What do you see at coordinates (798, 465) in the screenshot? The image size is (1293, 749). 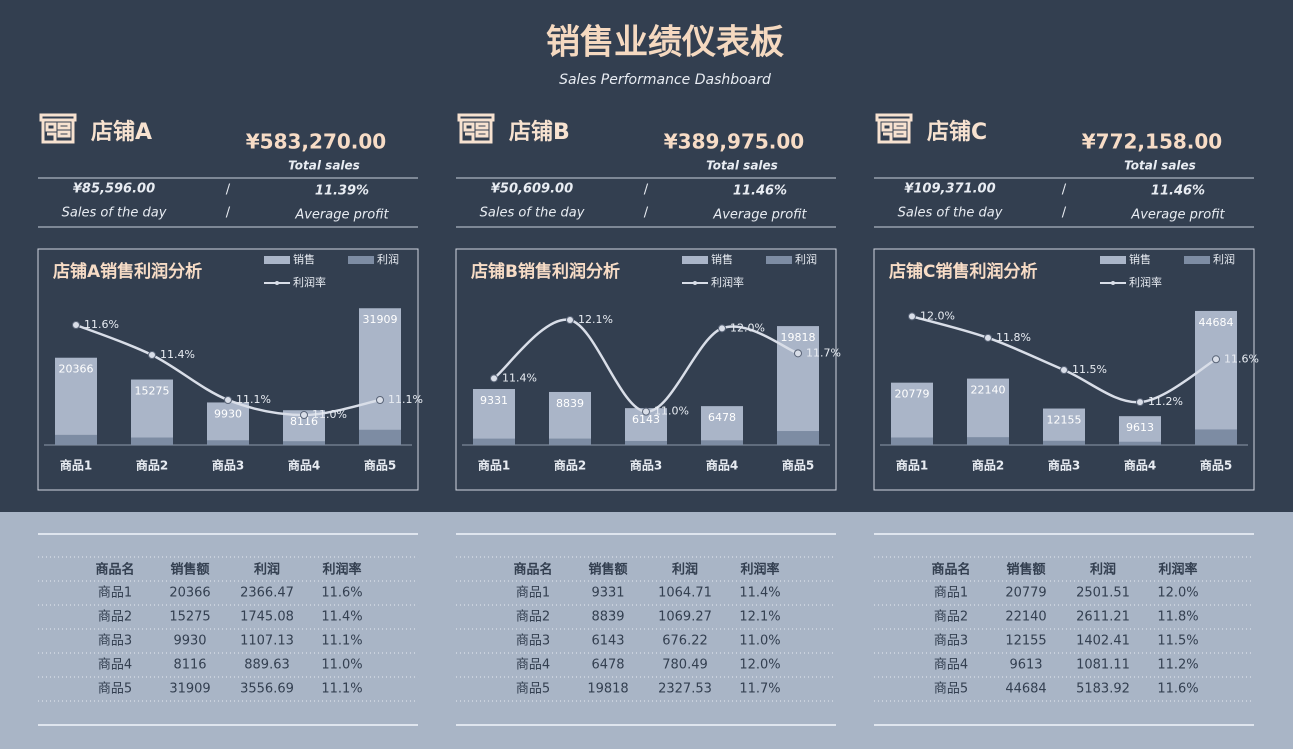 I see `x-tick-label: 商品5` at bounding box center [798, 465].